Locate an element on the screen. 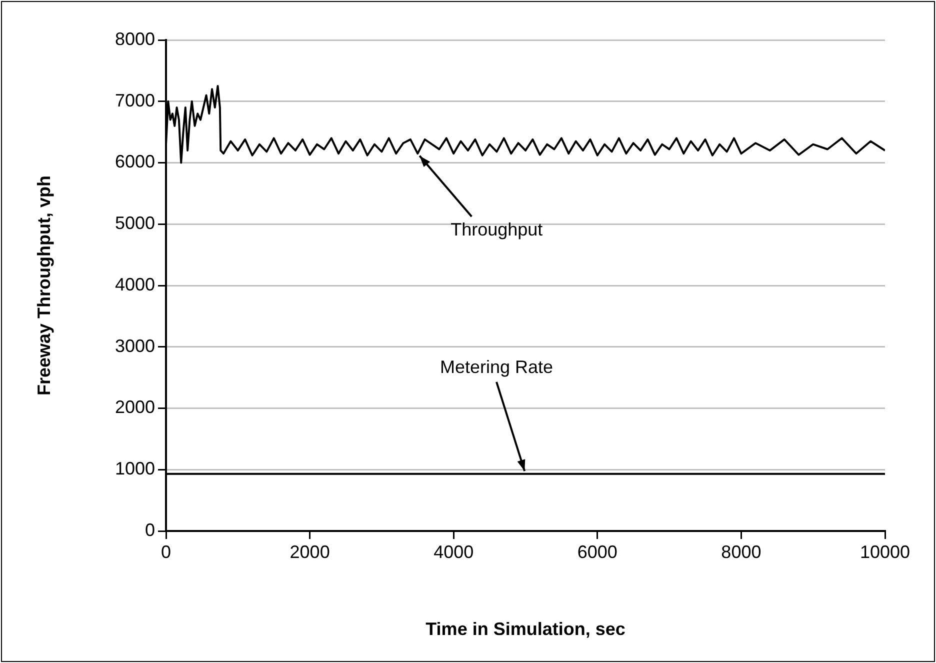 This screenshot has width=936, height=663. y-tick-label: 1000 is located at coordinates (134, 468).